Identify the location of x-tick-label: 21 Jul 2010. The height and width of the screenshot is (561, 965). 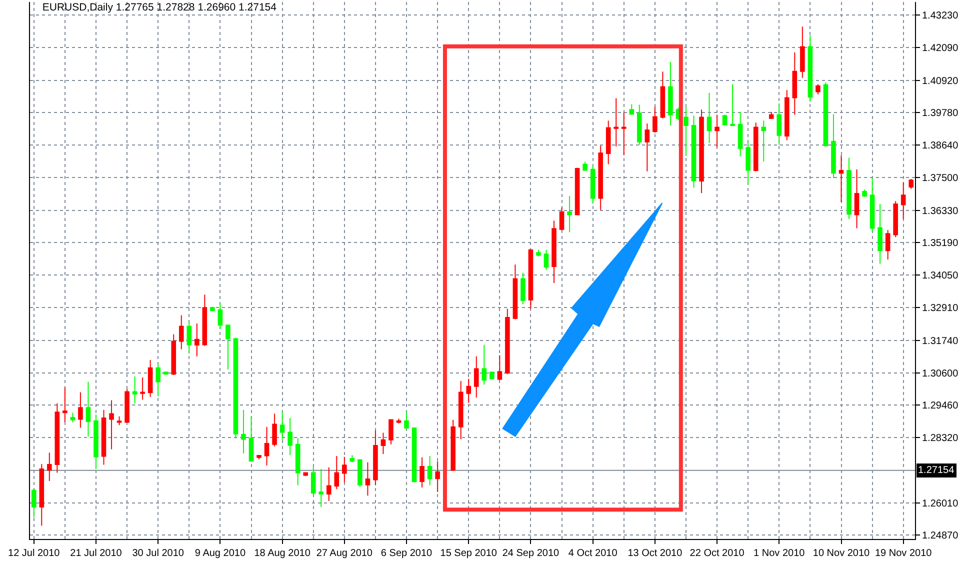
(96, 553).